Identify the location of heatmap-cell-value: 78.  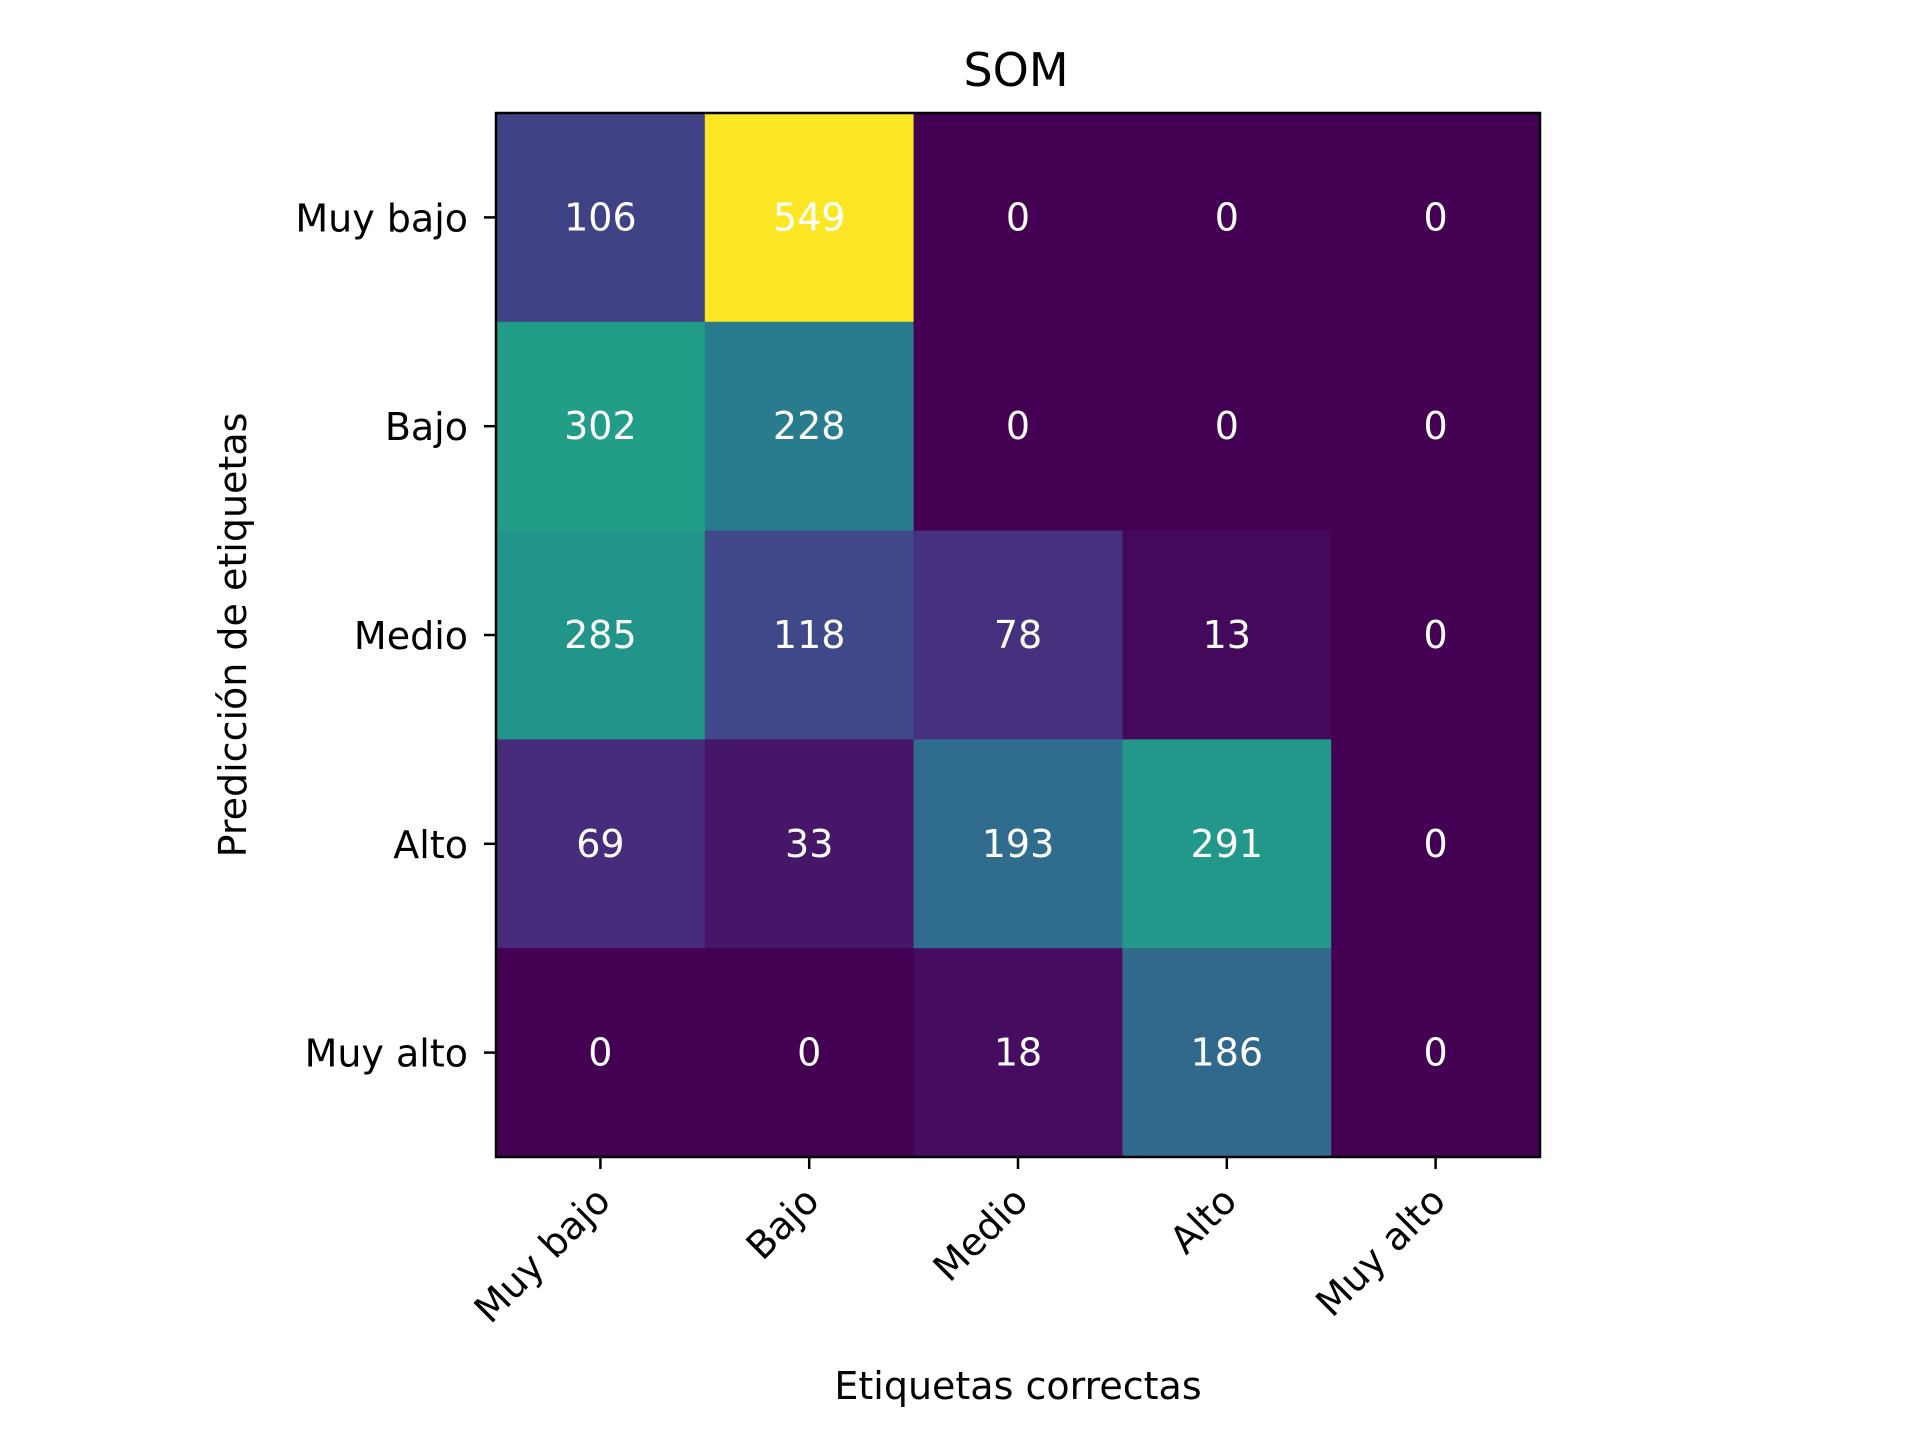
(1018, 635).